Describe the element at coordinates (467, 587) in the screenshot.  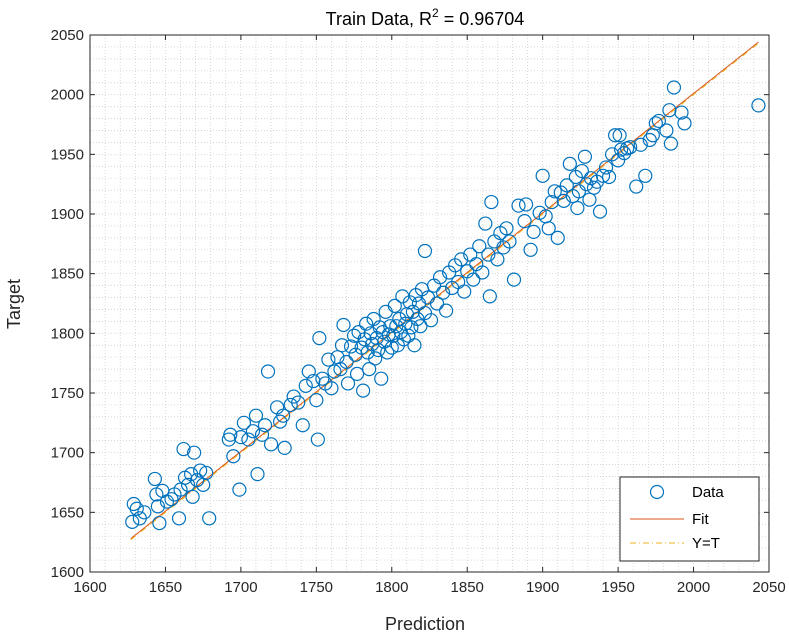
I see `x-tick-label: 1850` at that location.